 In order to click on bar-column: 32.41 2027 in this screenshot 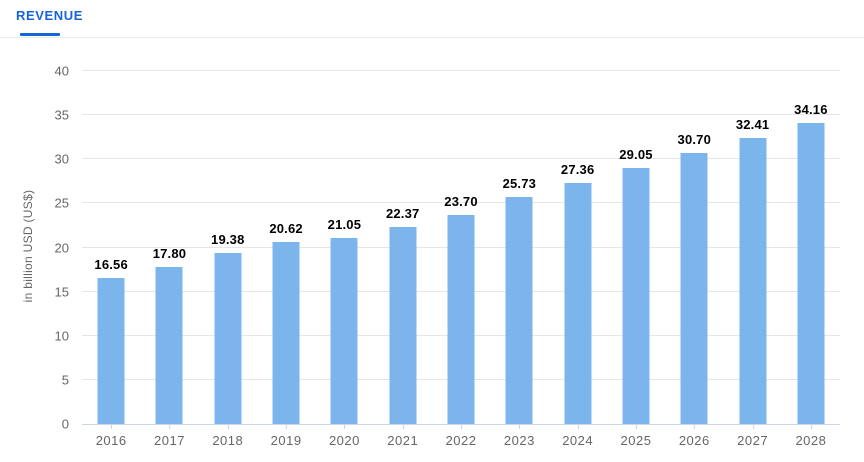, I will do `click(752, 259)`.